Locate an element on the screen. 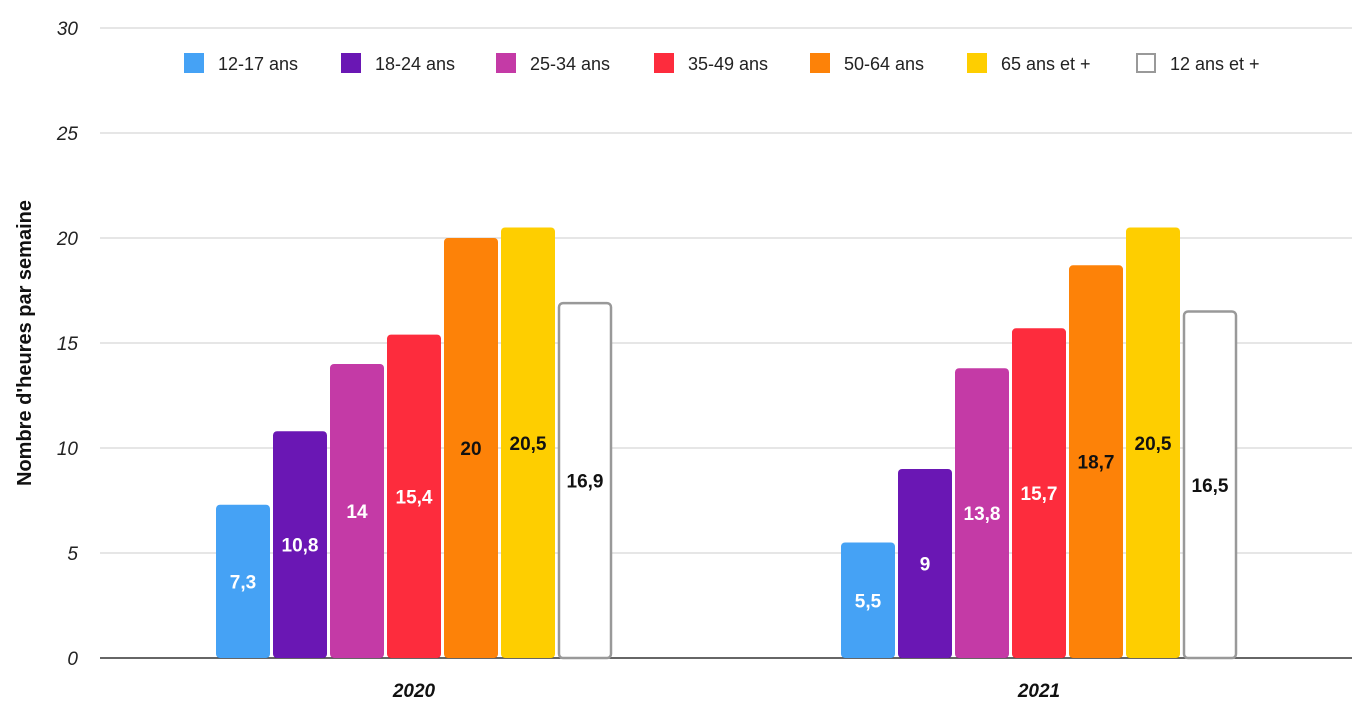 This screenshot has height=706, width=1369. y-tick-label: 5 is located at coordinates (72, 554).